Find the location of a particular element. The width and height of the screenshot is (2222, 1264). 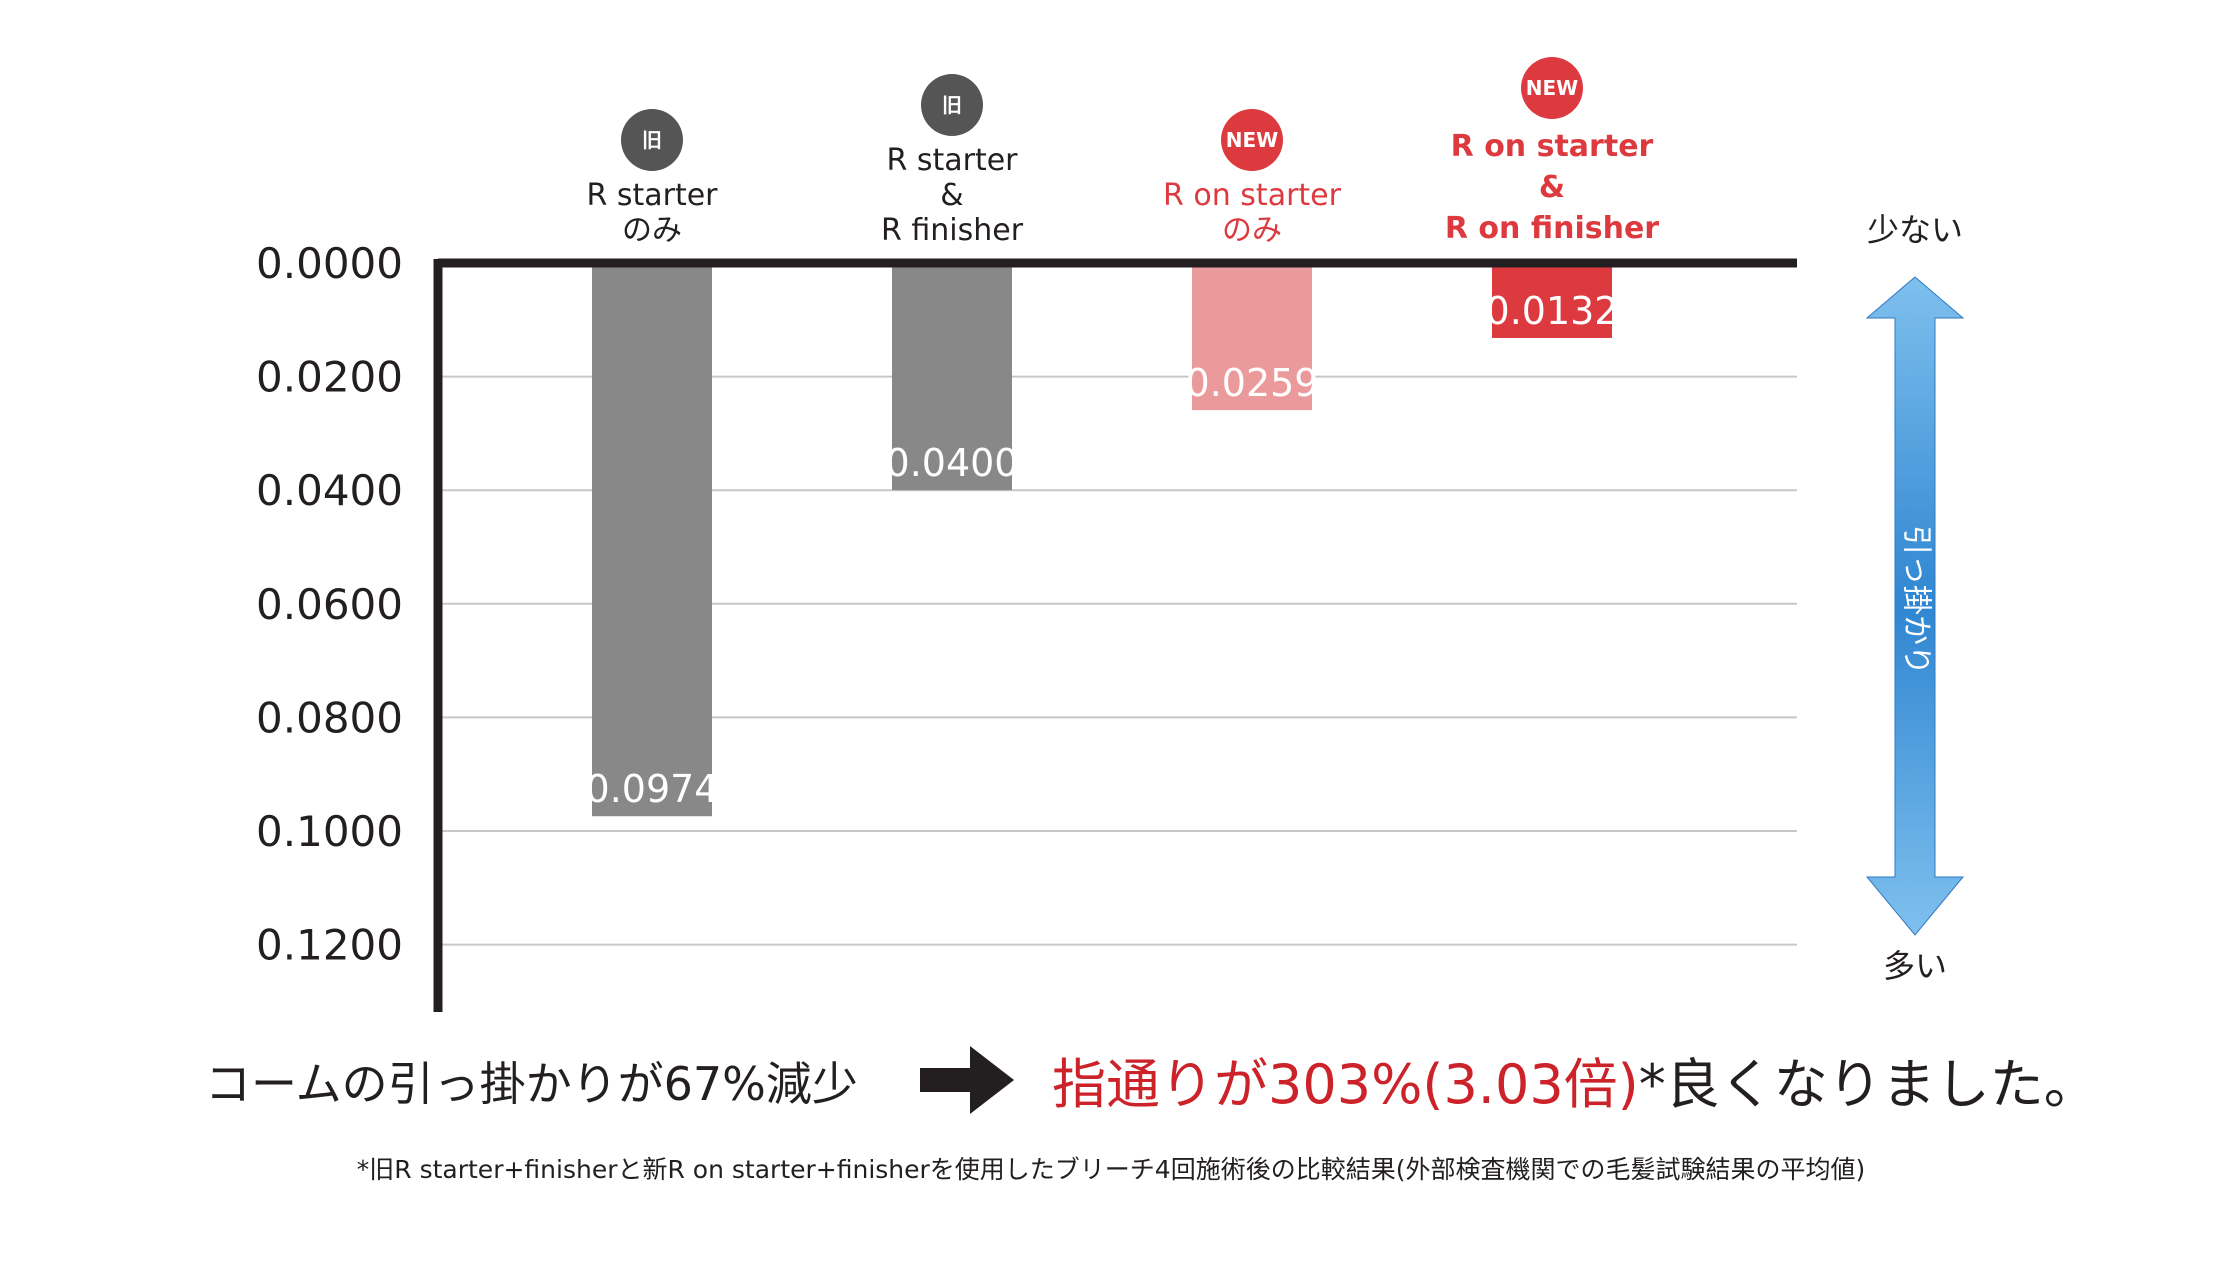

scale-indicator: 少ない 引っ掛かり 多い is located at coordinates (1915, 598).